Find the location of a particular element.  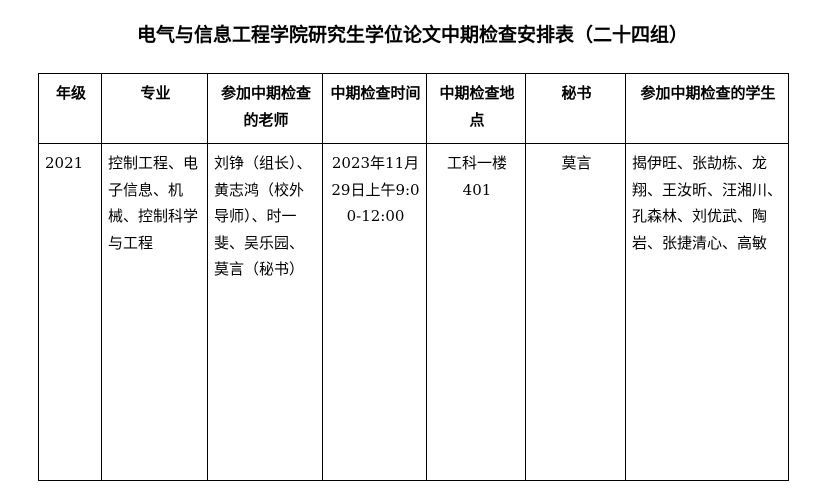

cell-grade: 2021 is located at coordinates (70, 312).